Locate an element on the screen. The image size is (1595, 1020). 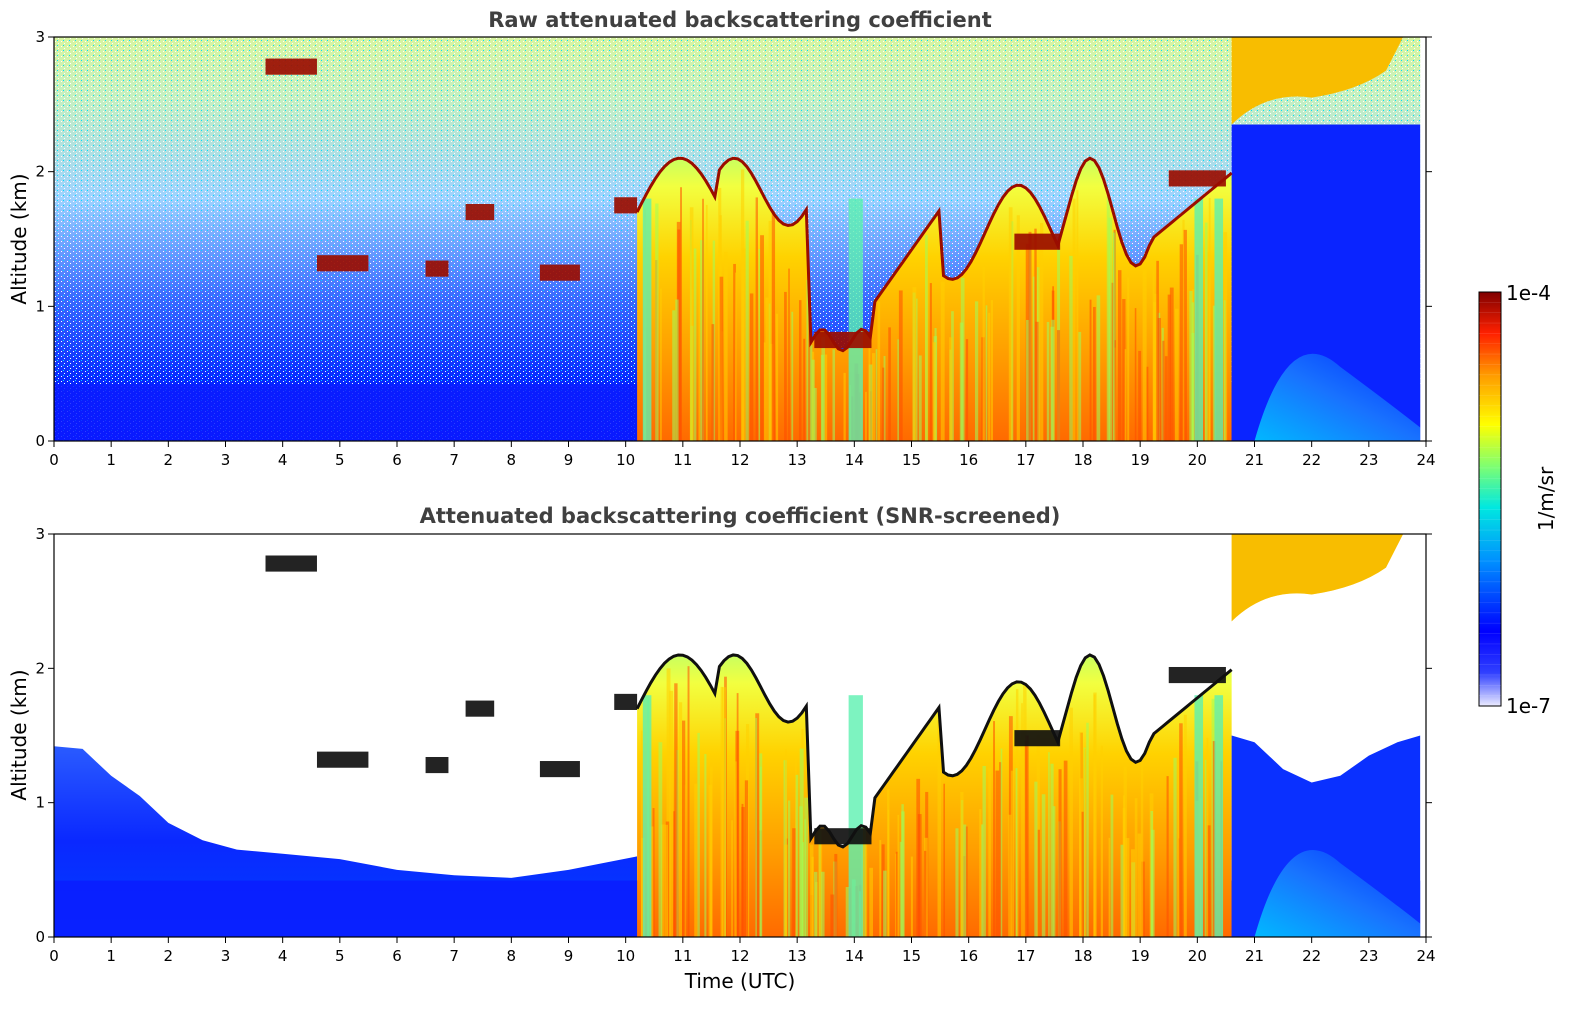
cloud-layer is located at coordinates (1037, 738).